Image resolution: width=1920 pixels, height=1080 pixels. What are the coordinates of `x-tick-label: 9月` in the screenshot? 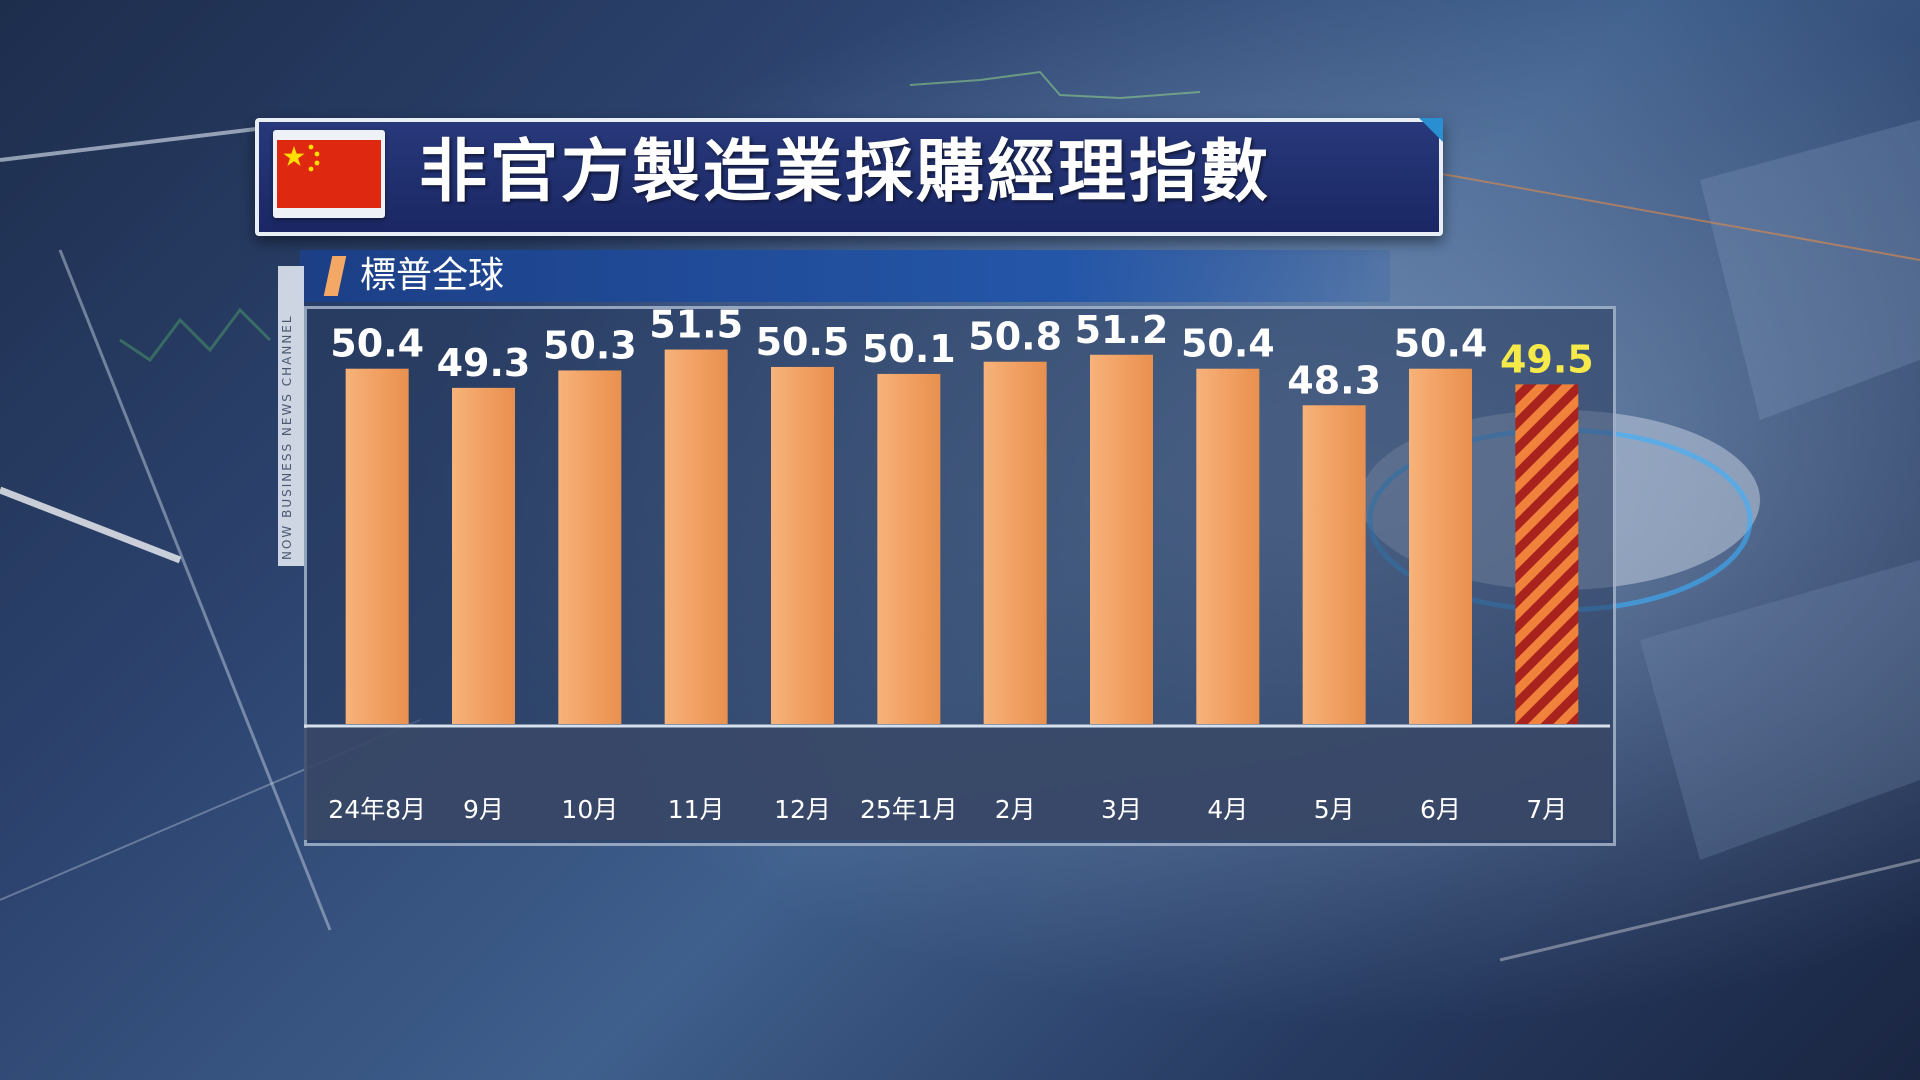 It's located at (483, 809).